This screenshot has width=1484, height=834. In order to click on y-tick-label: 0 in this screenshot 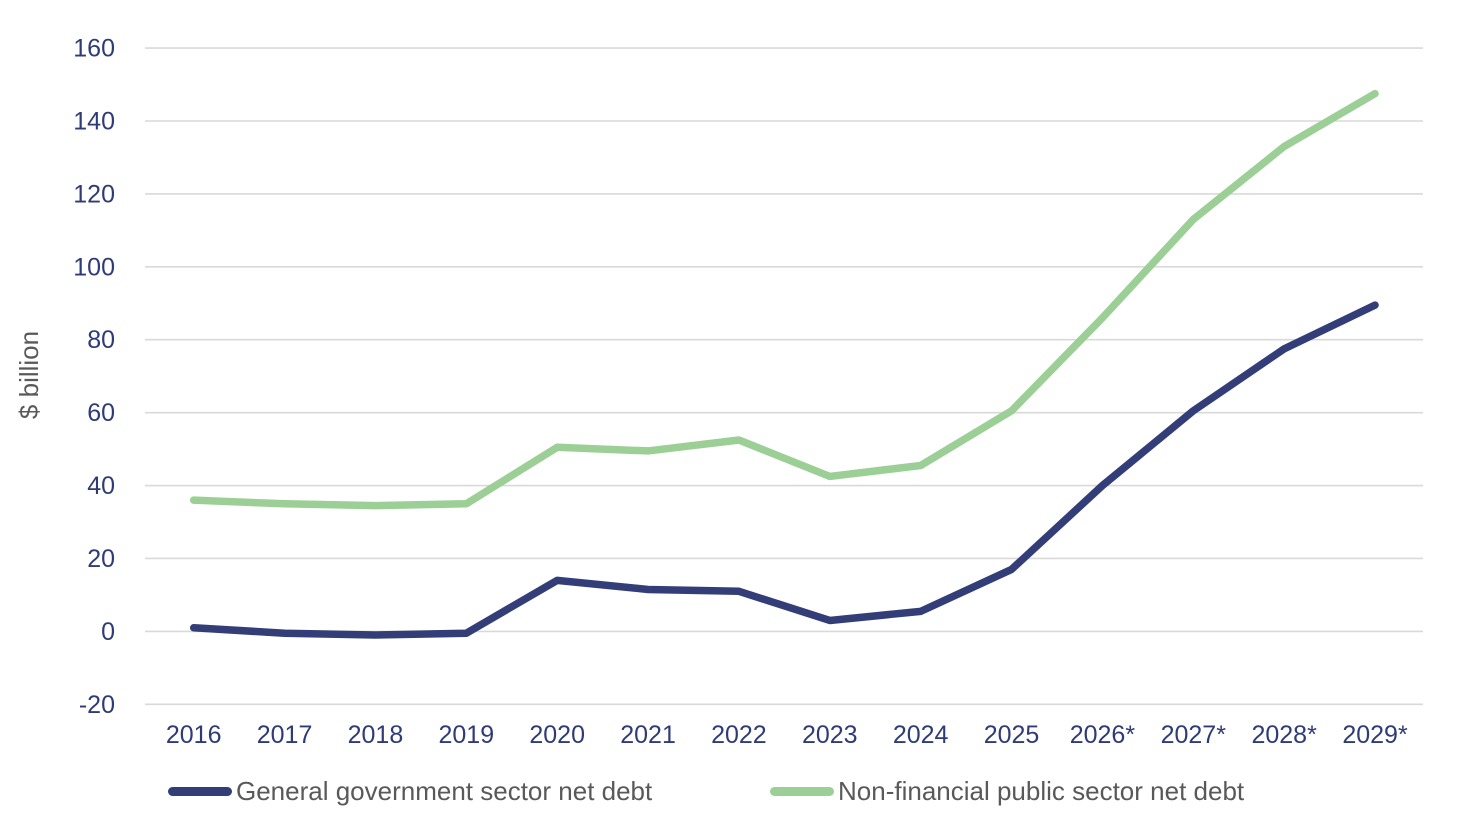, I will do `click(108, 632)`.